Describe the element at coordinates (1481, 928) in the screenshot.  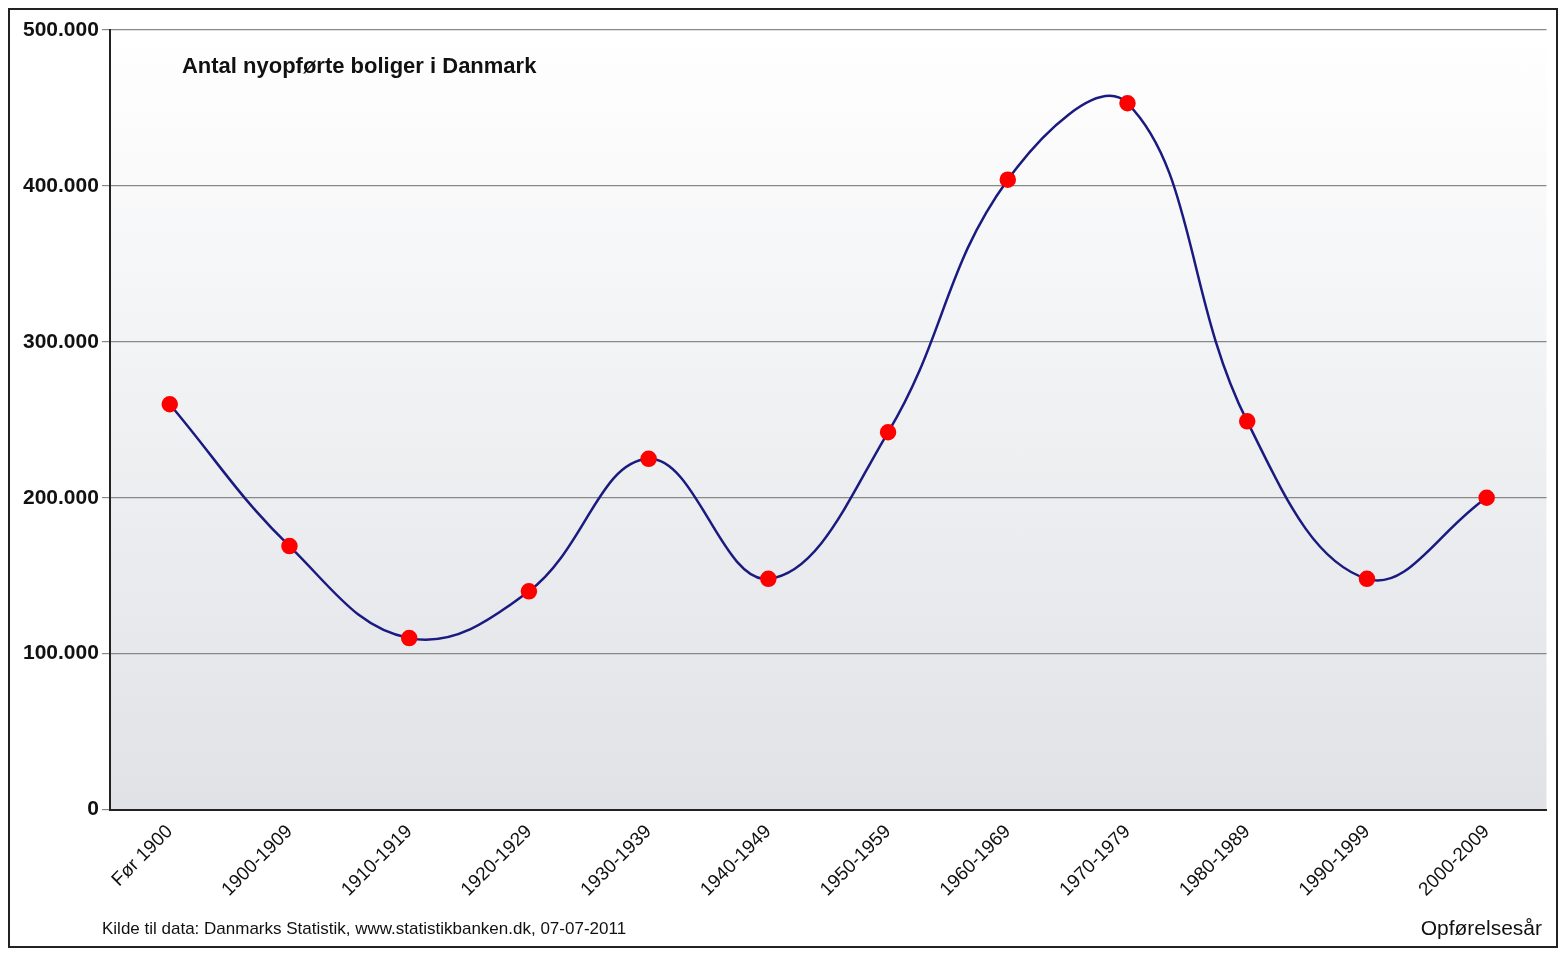
I see `x-axis-title: Opførelsesår` at that location.